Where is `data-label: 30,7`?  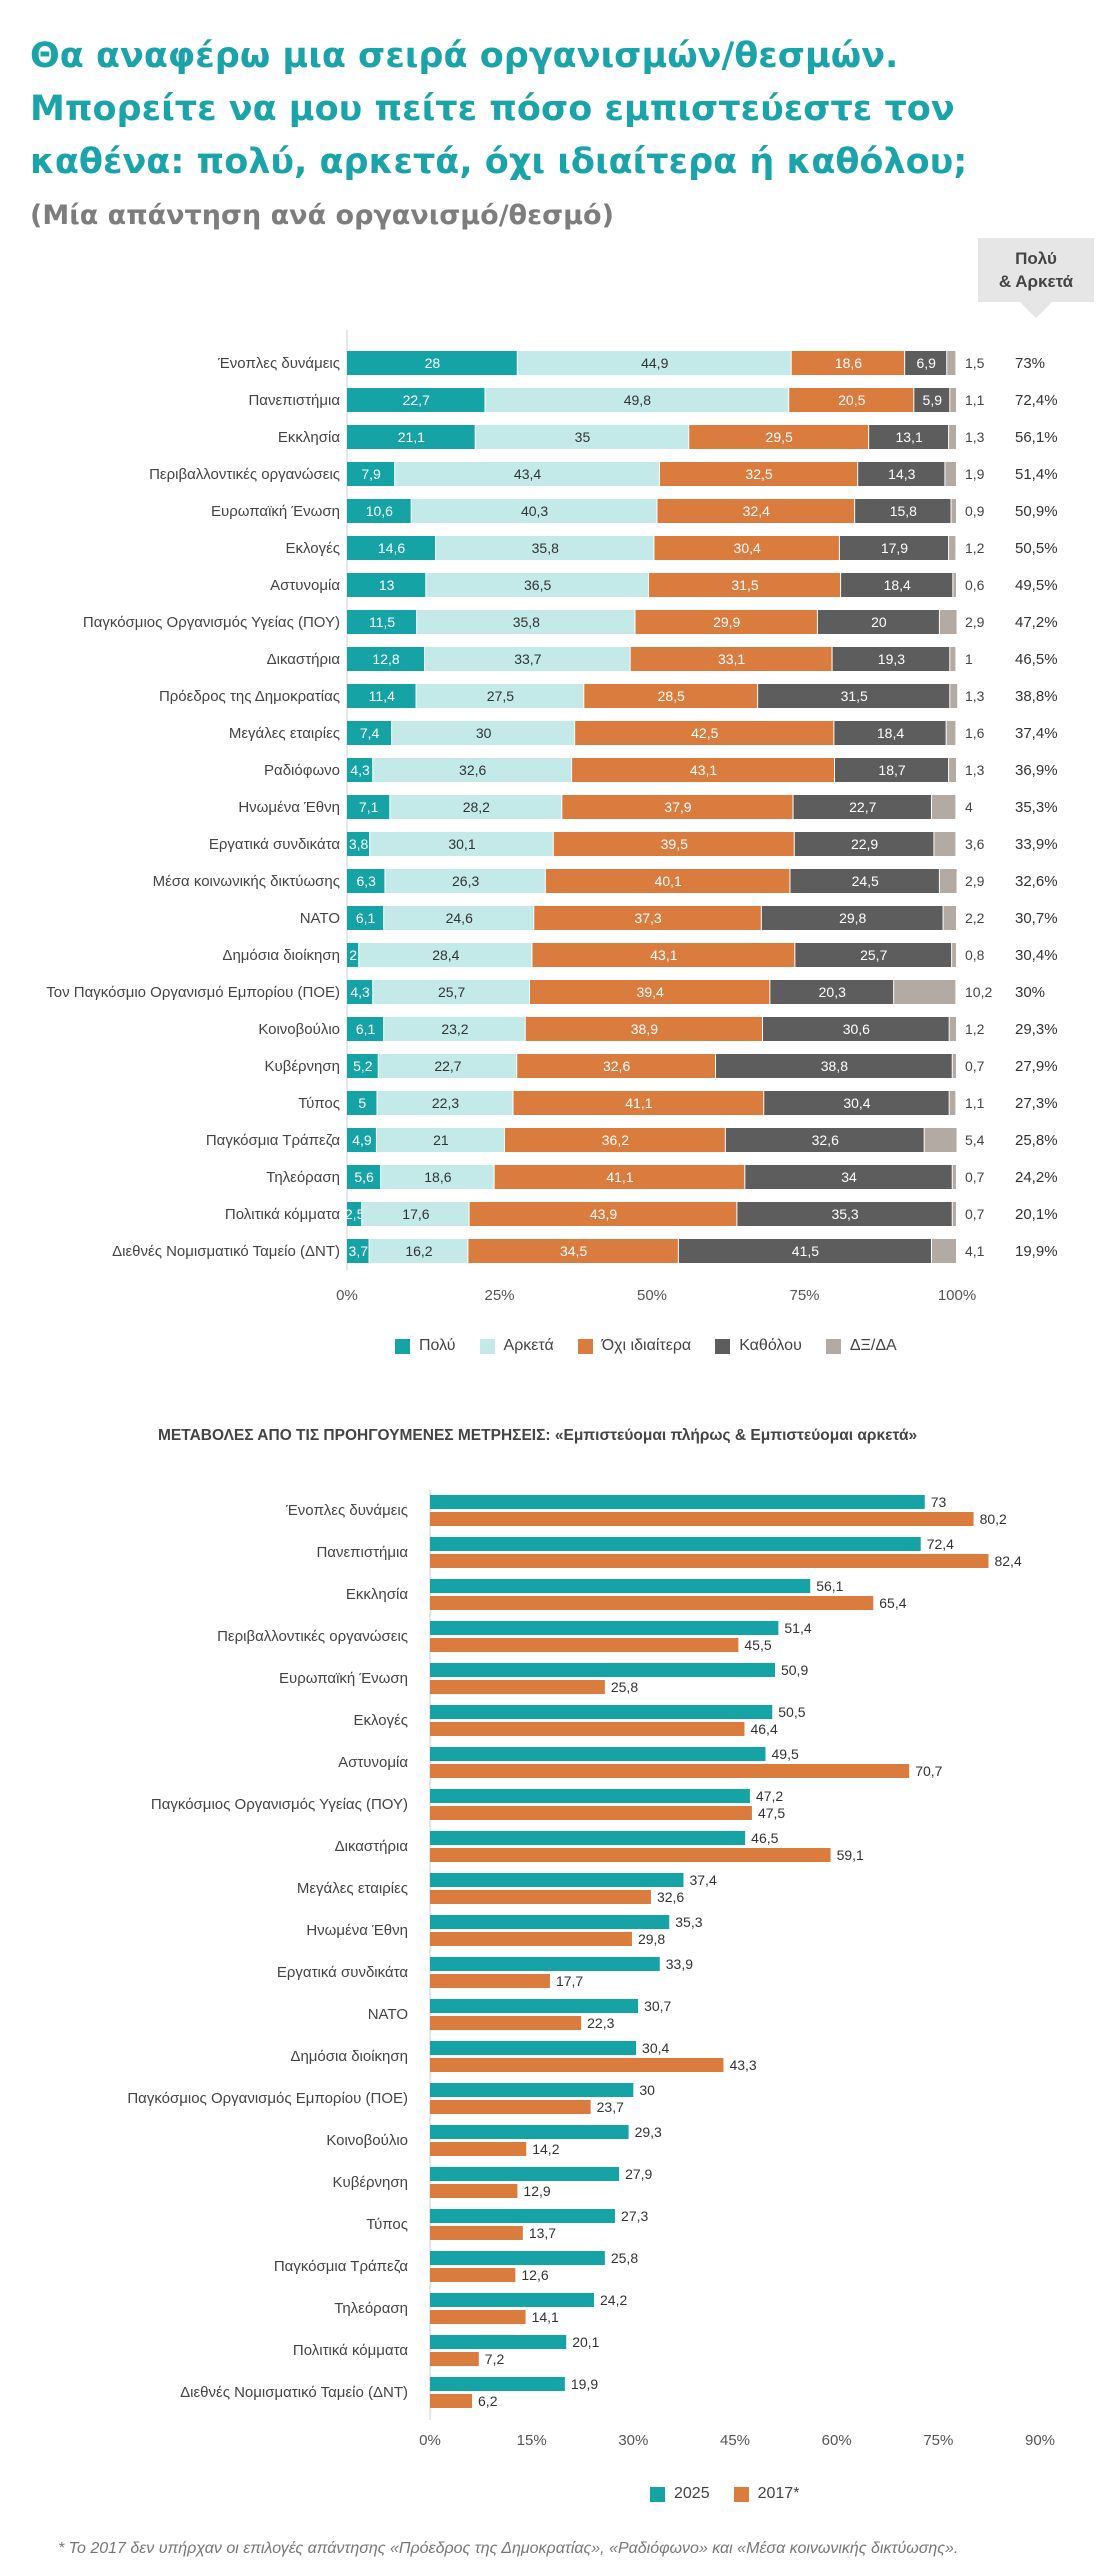
data-label: 30,7 is located at coordinates (657, 2006).